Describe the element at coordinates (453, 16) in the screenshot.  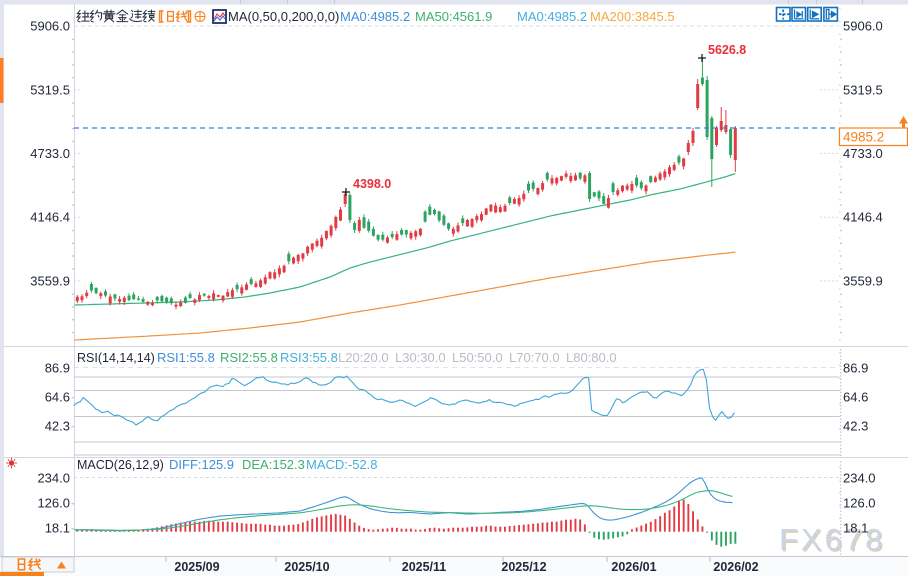
I see `svg-text: MA50:4561.9` at that location.